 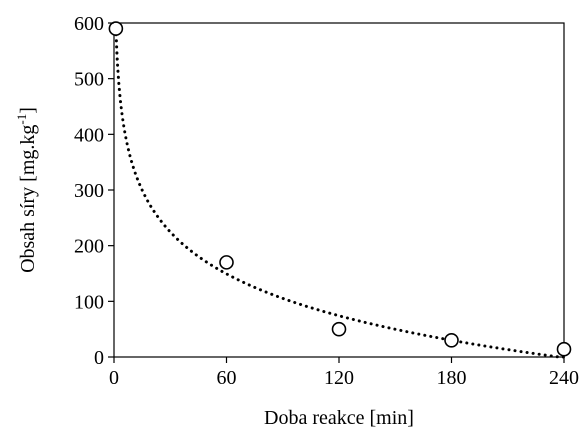 What do you see at coordinates (89, 24) in the screenshot?
I see `y-tick-label: 600` at bounding box center [89, 24].